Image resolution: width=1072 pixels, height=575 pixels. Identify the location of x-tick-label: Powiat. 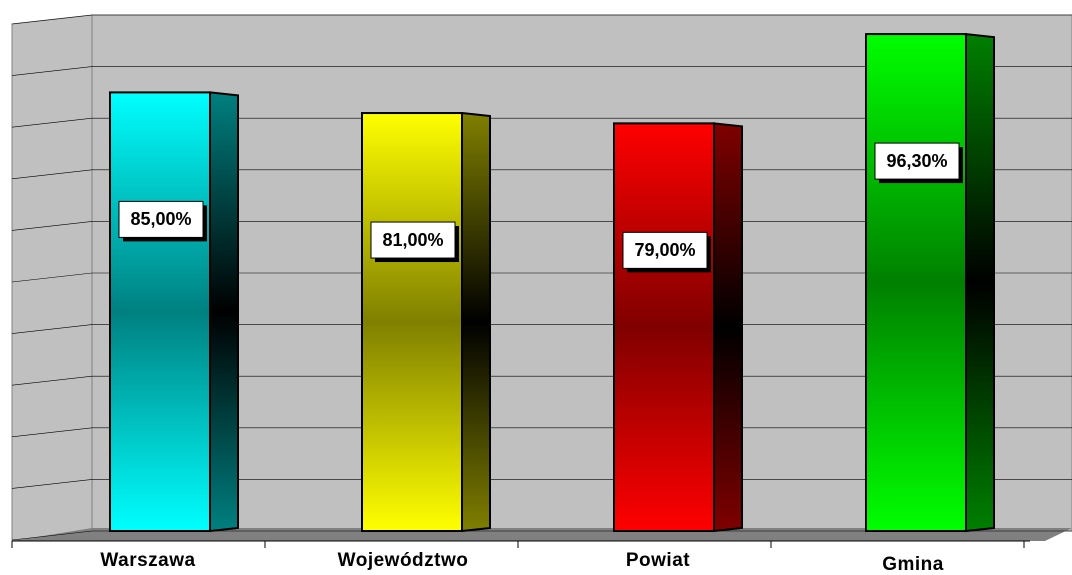
(658, 560).